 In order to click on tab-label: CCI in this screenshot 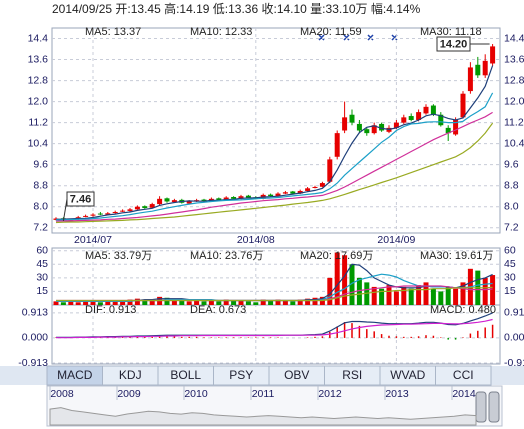, I will do `click(463, 375)`.